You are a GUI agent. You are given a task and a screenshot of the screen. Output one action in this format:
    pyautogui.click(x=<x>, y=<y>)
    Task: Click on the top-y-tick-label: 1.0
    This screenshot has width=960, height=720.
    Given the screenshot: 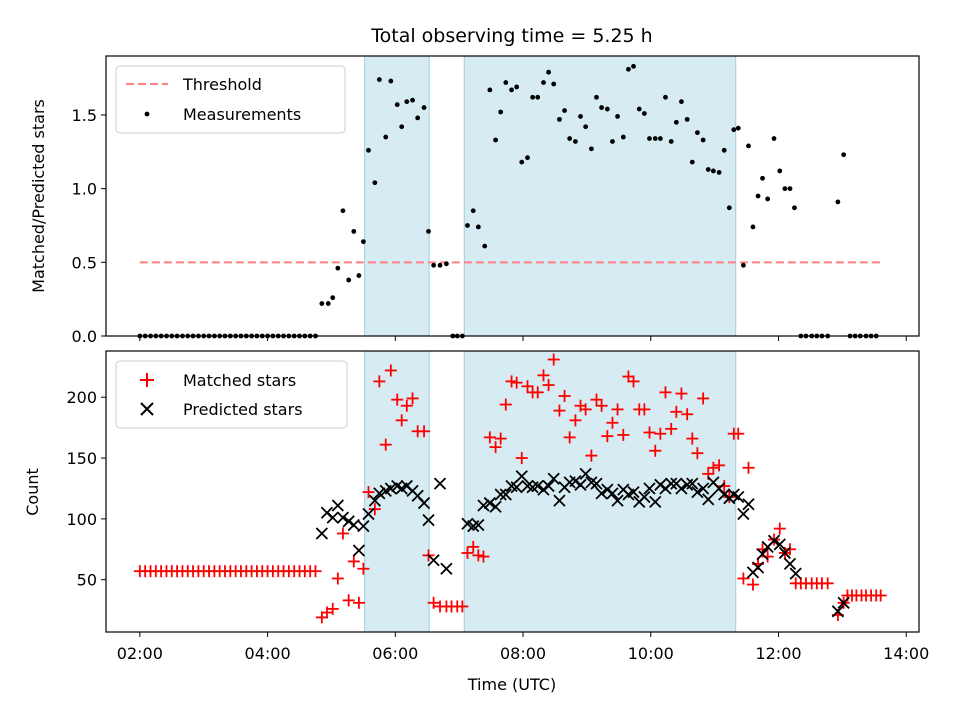 What is the action you would take?
    pyautogui.click(x=84, y=189)
    